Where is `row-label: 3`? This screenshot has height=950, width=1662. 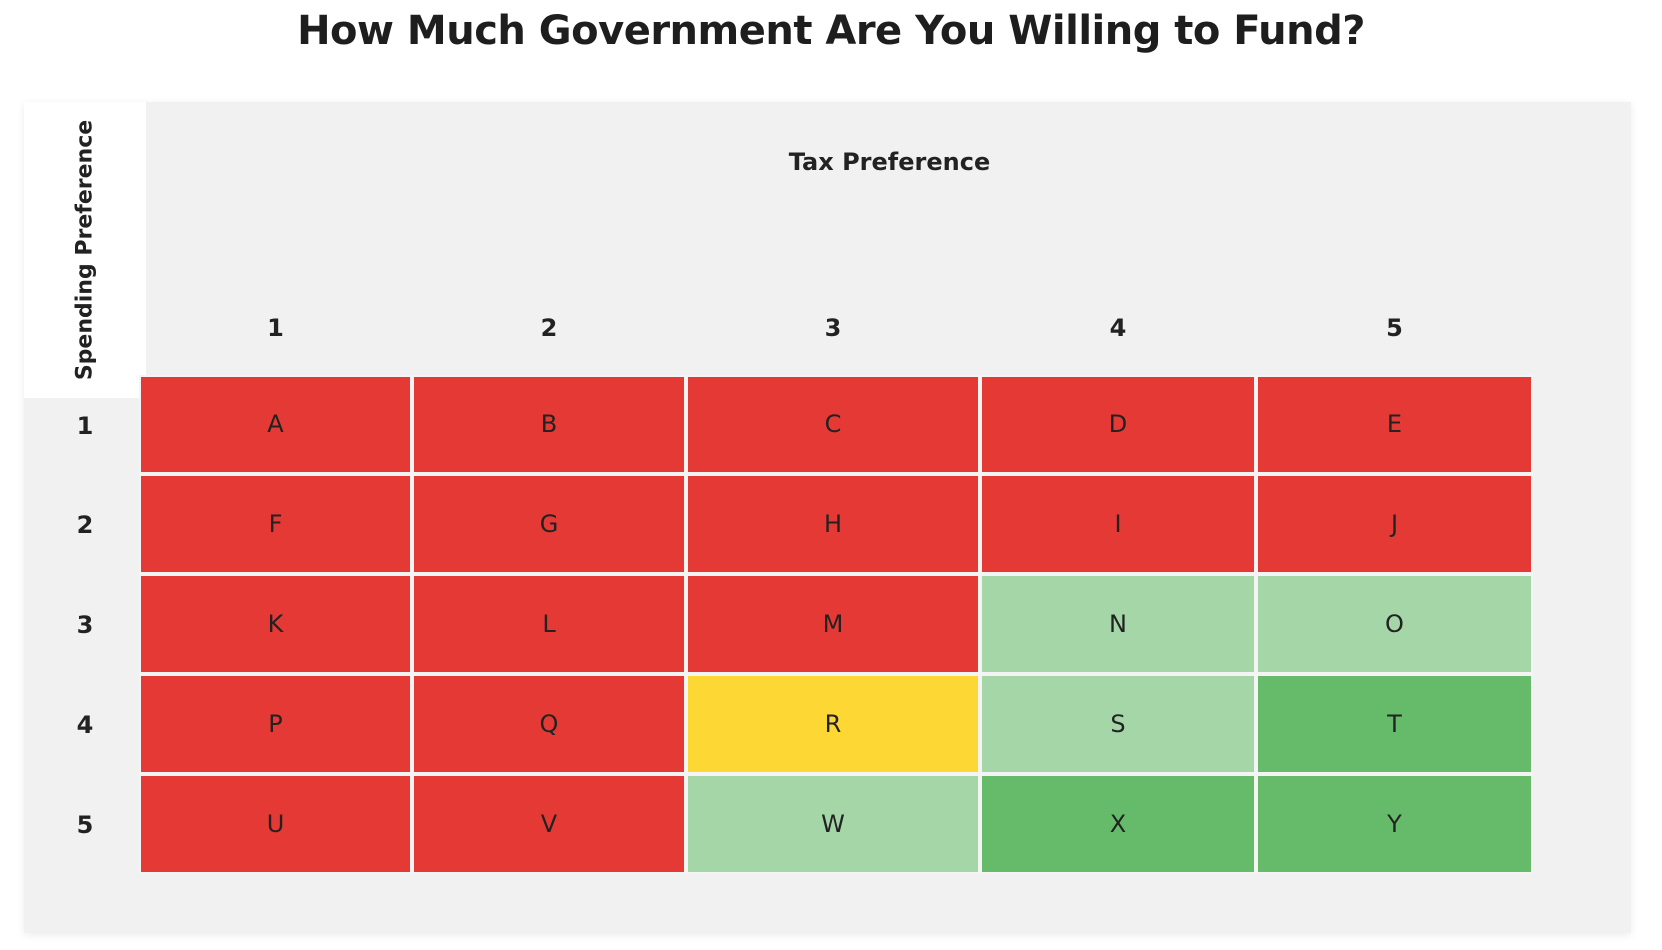 row-label: 3 is located at coordinates (85, 625).